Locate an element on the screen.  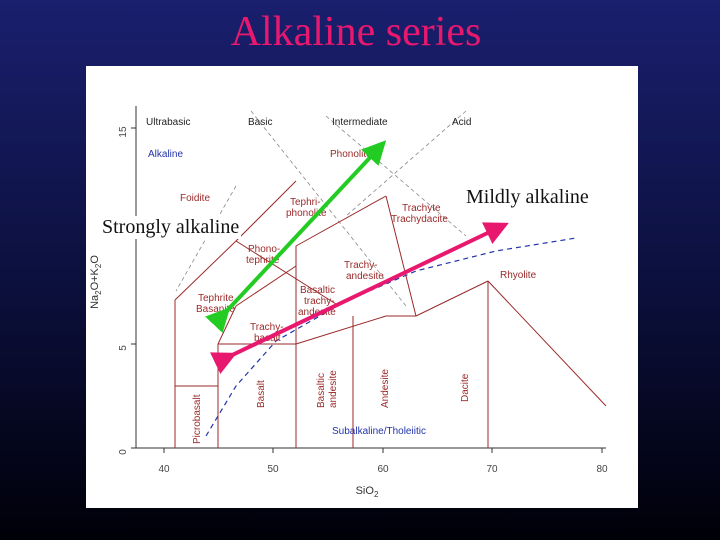
label-tephriphonolite: Tephri- is located at coordinates (305, 202).